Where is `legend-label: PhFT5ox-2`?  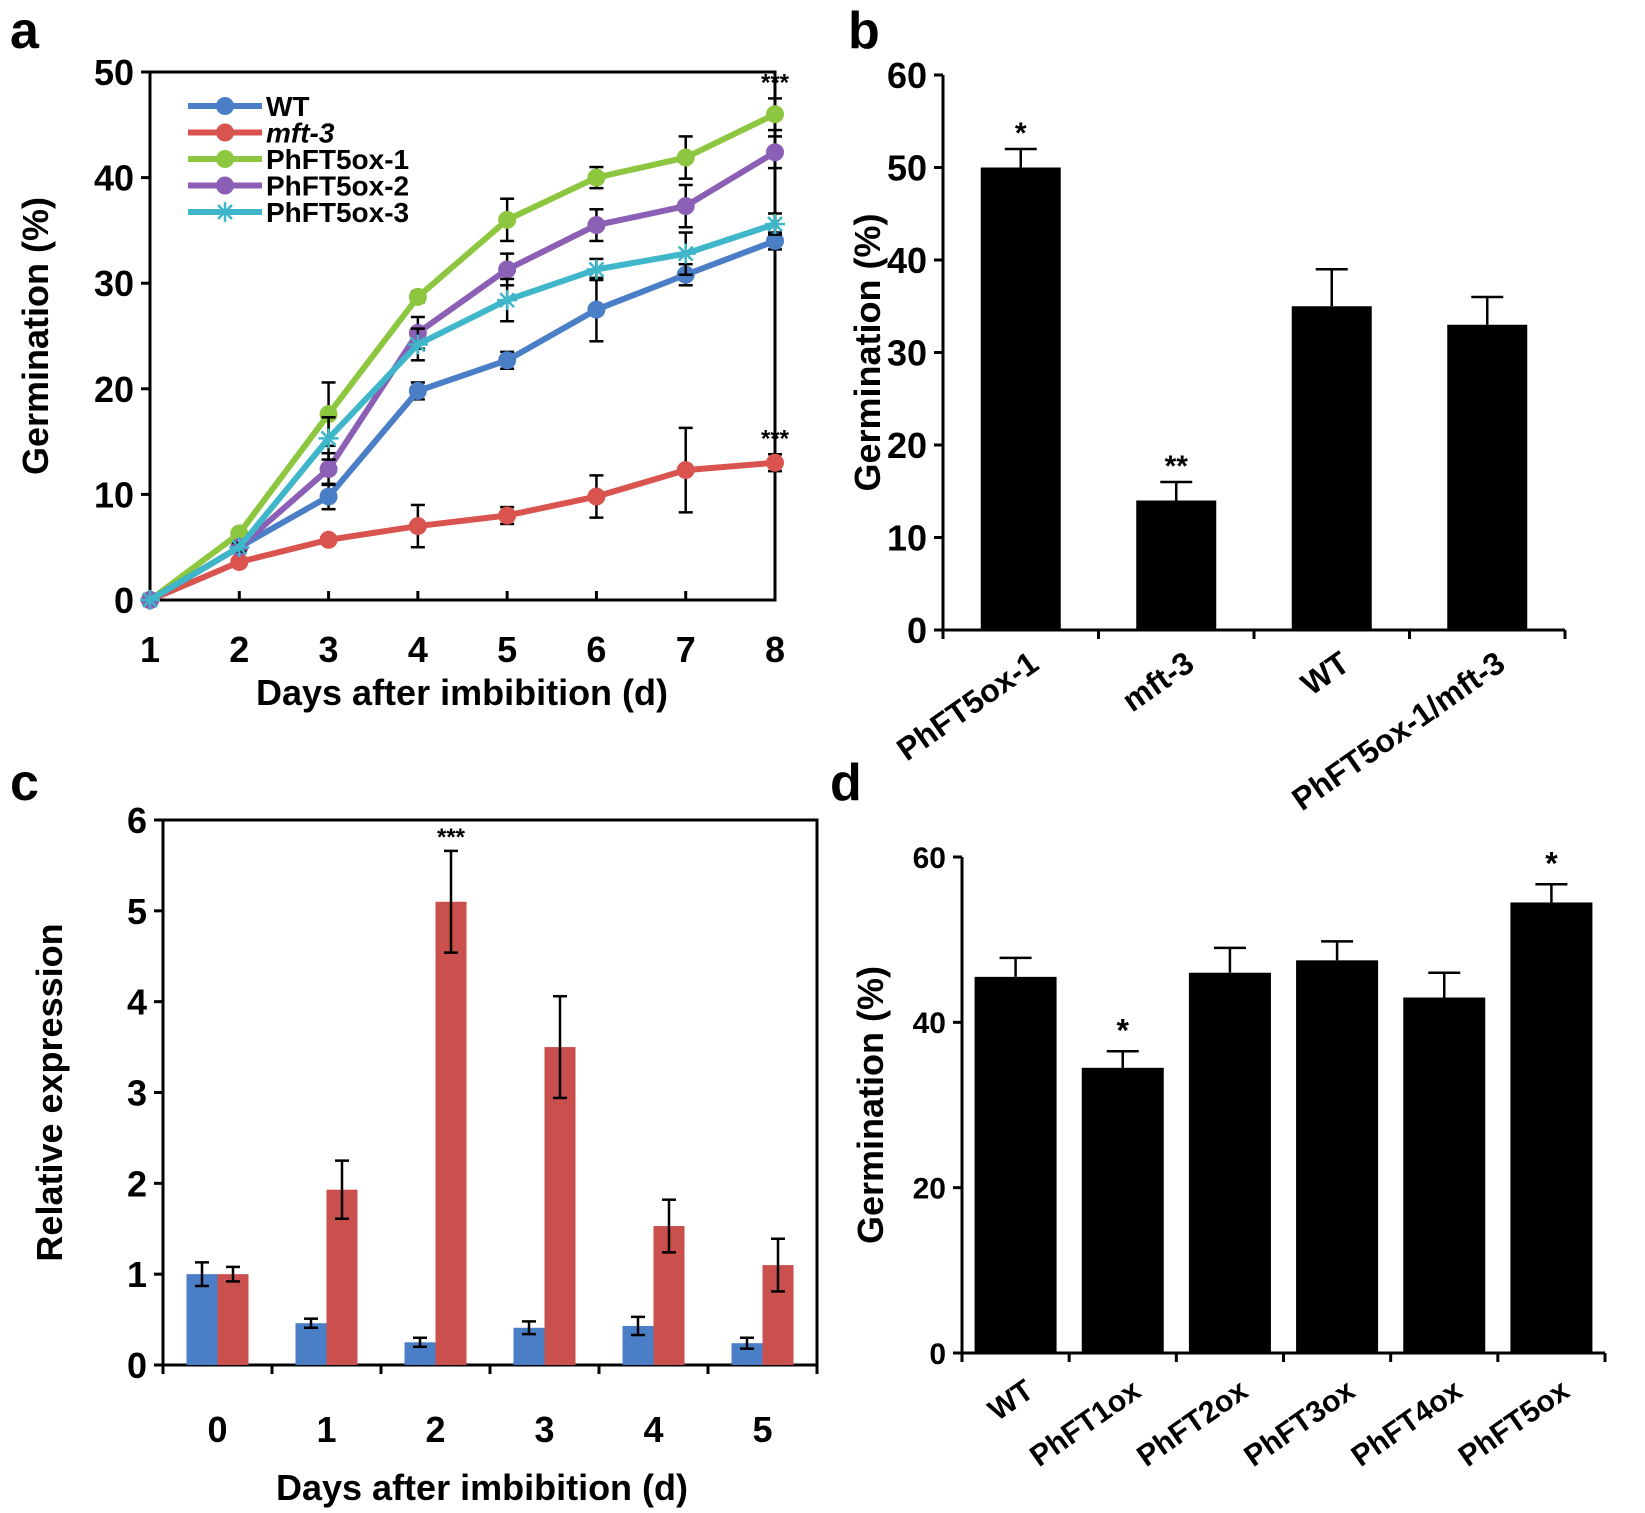
legend-label: PhFT5ox-2 is located at coordinates (337, 186).